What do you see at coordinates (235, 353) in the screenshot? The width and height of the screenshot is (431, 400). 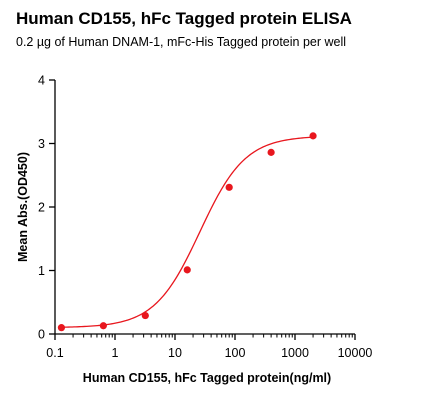 I see `x-tick-label: 100` at bounding box center [235, 353].